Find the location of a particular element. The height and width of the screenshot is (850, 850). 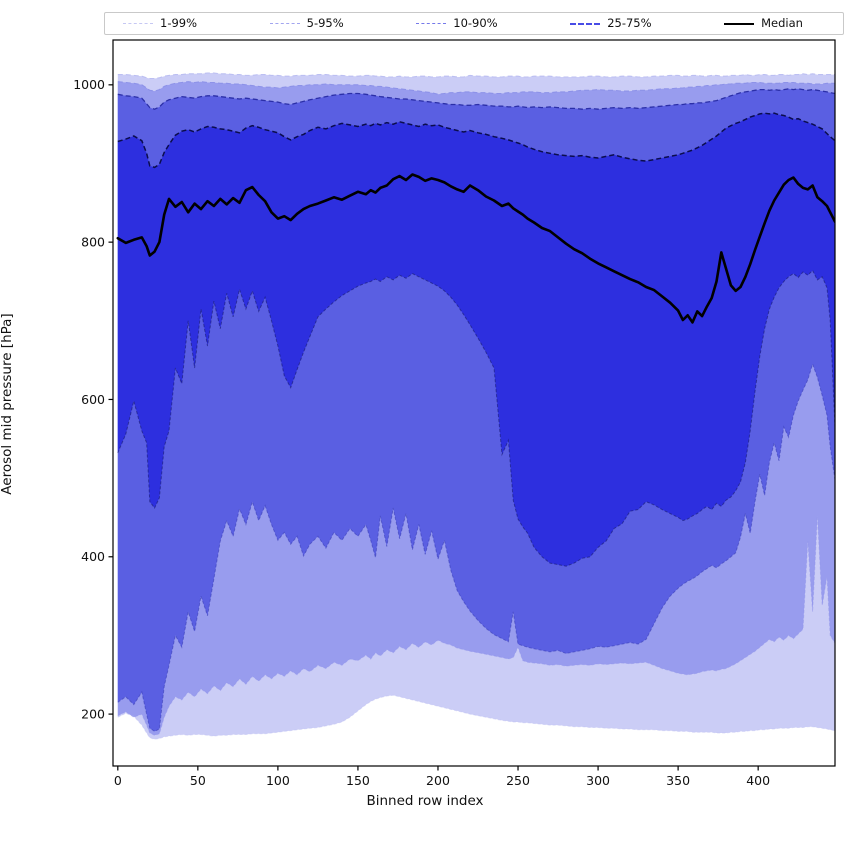

legend-entry-5-95-: 5-95% is located at coordinates (306, 22).